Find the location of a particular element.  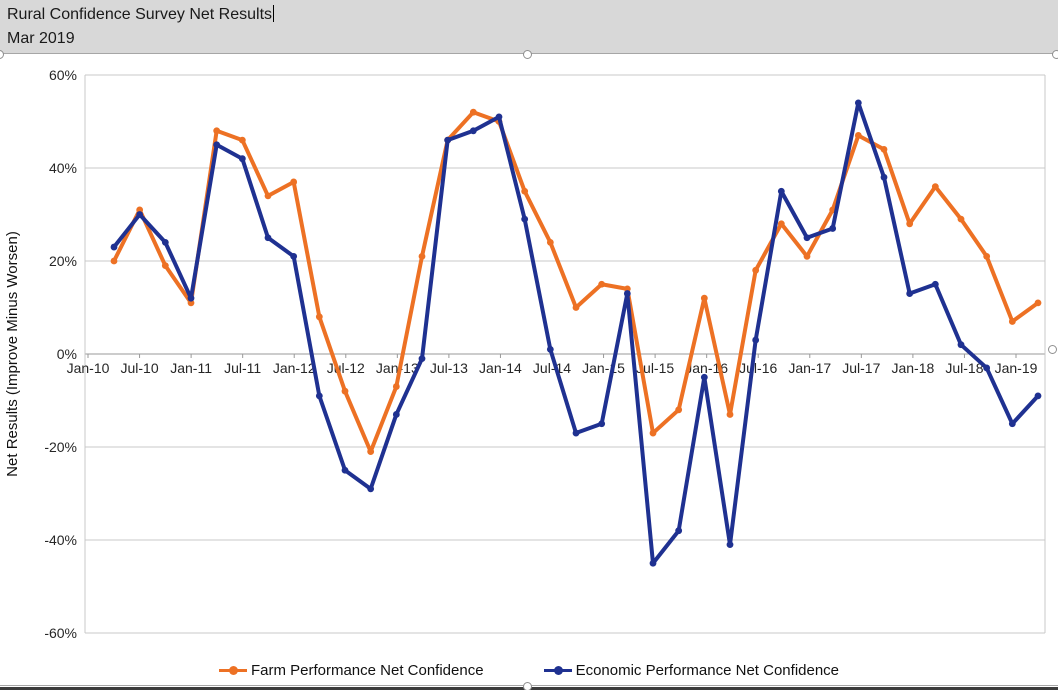

x-axis-label: Jan-14 is located at coordinates (500, 368).